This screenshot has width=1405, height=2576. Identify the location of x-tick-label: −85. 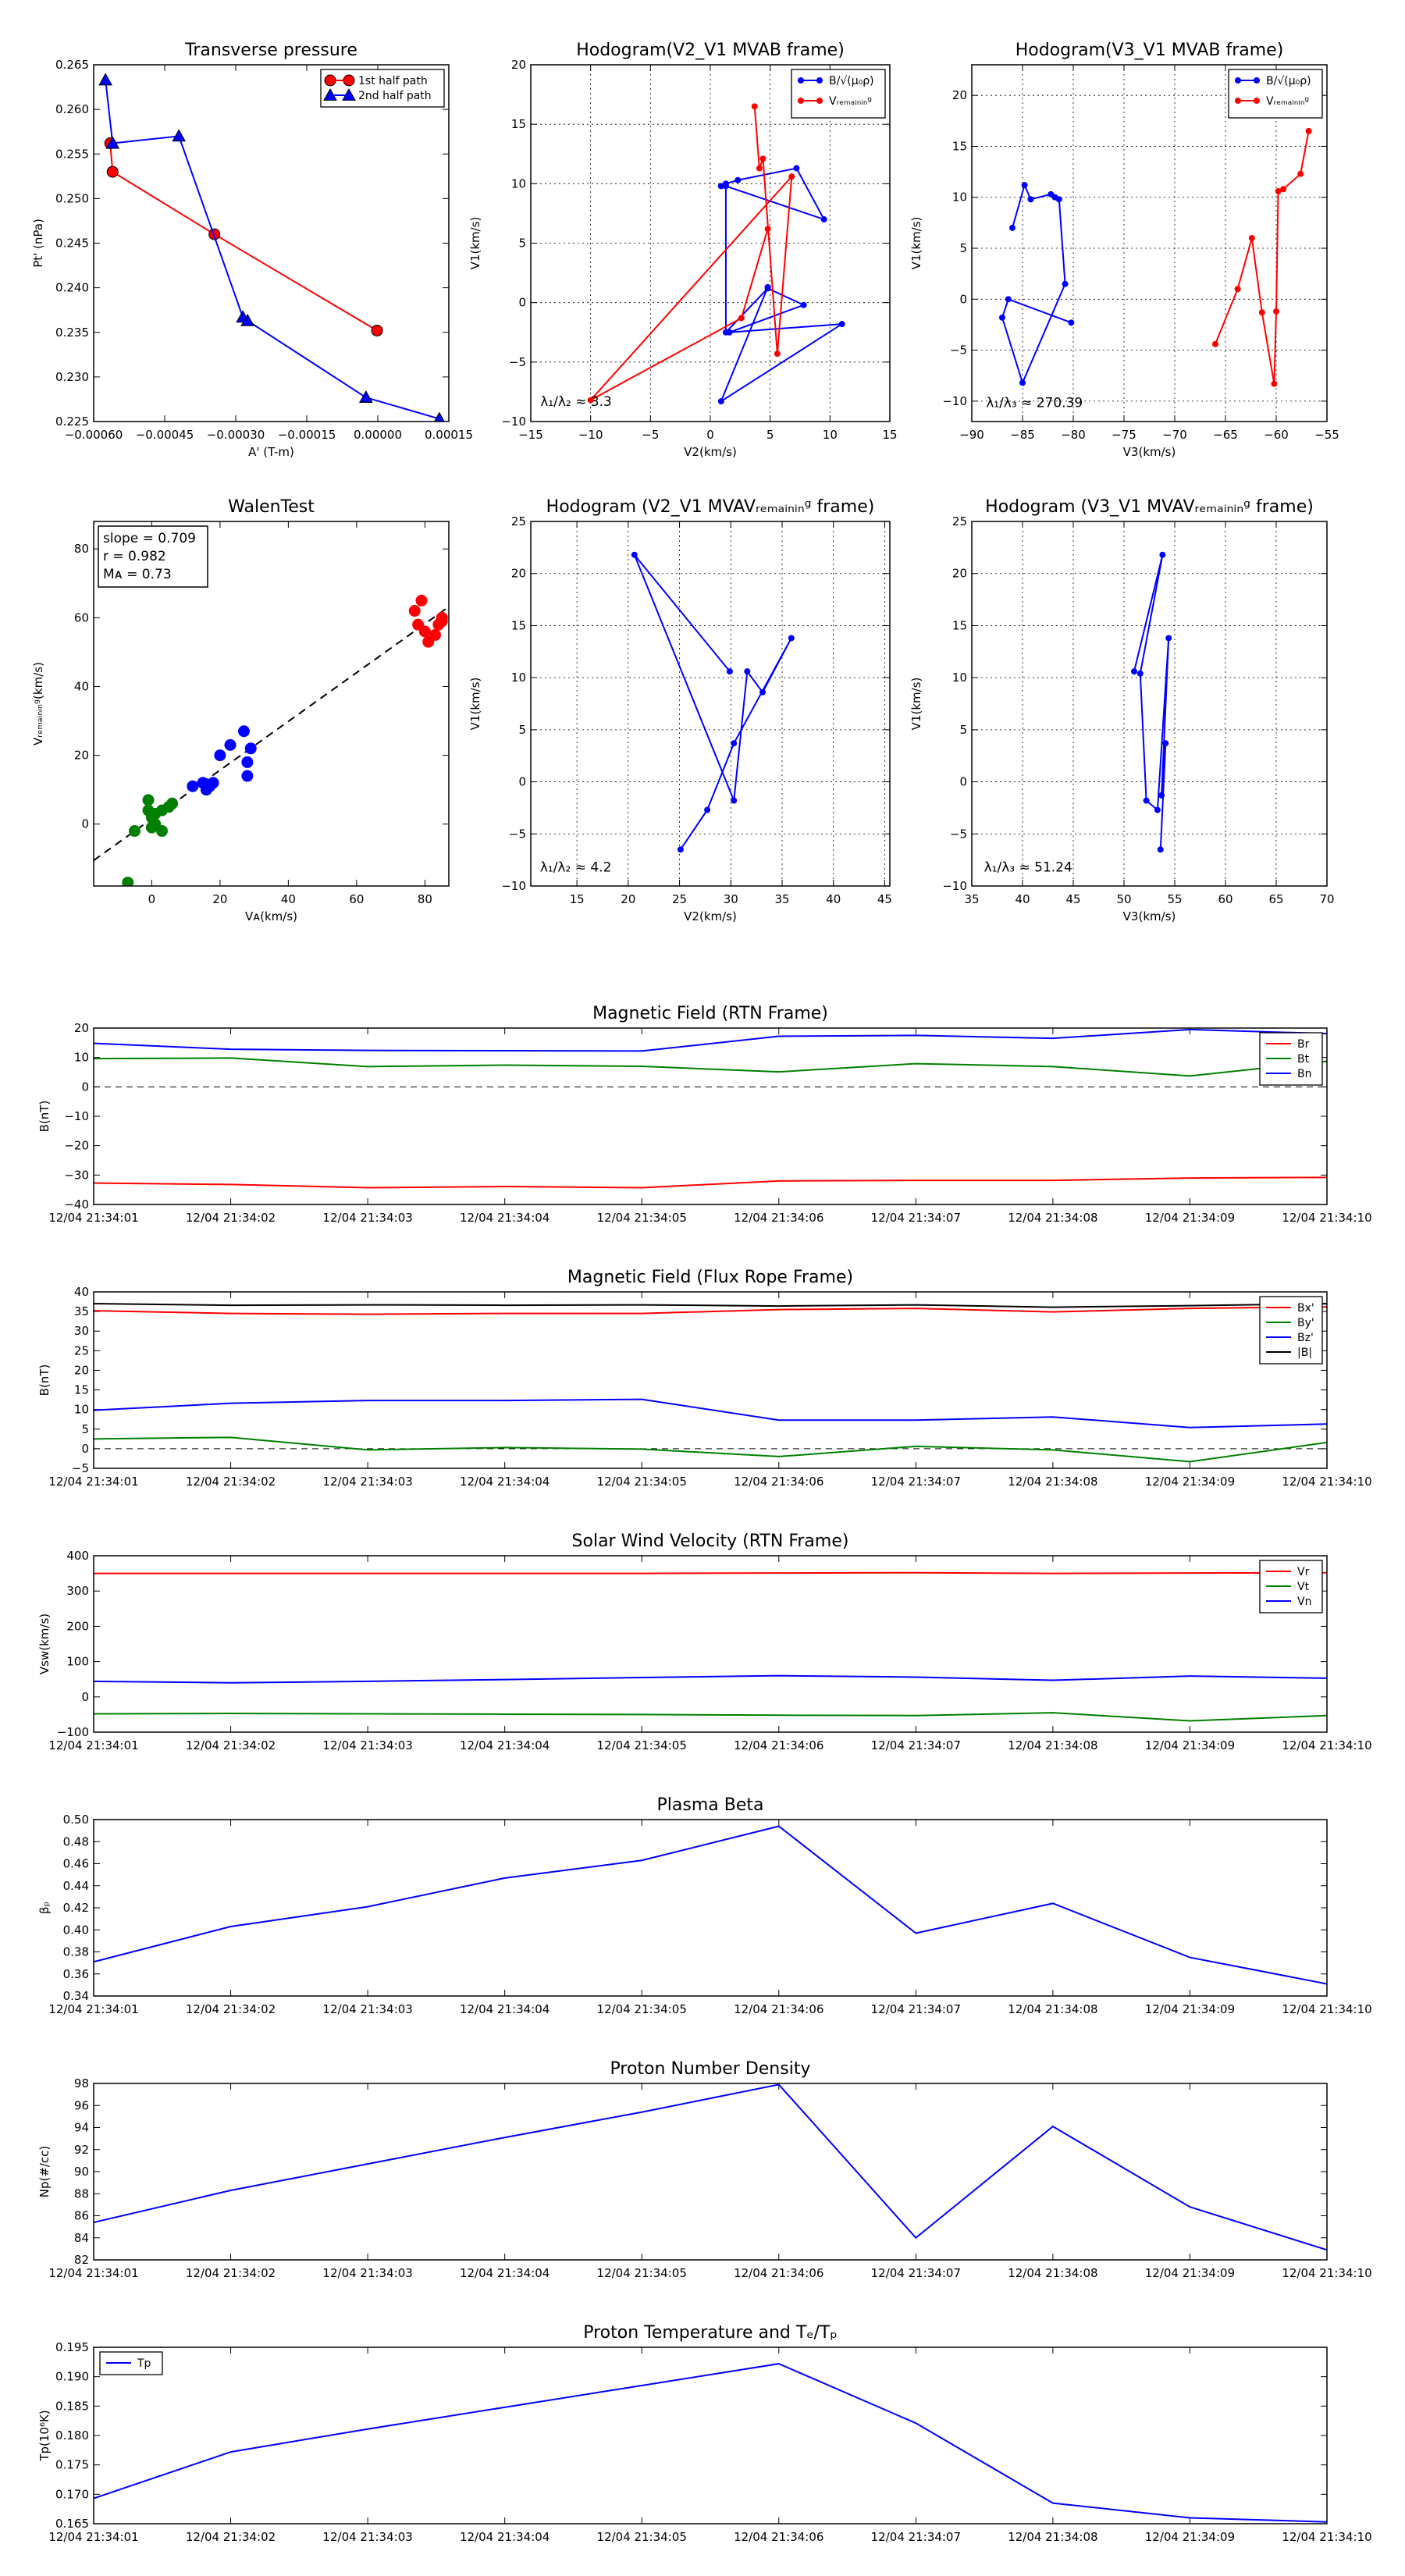
(1023, 435).